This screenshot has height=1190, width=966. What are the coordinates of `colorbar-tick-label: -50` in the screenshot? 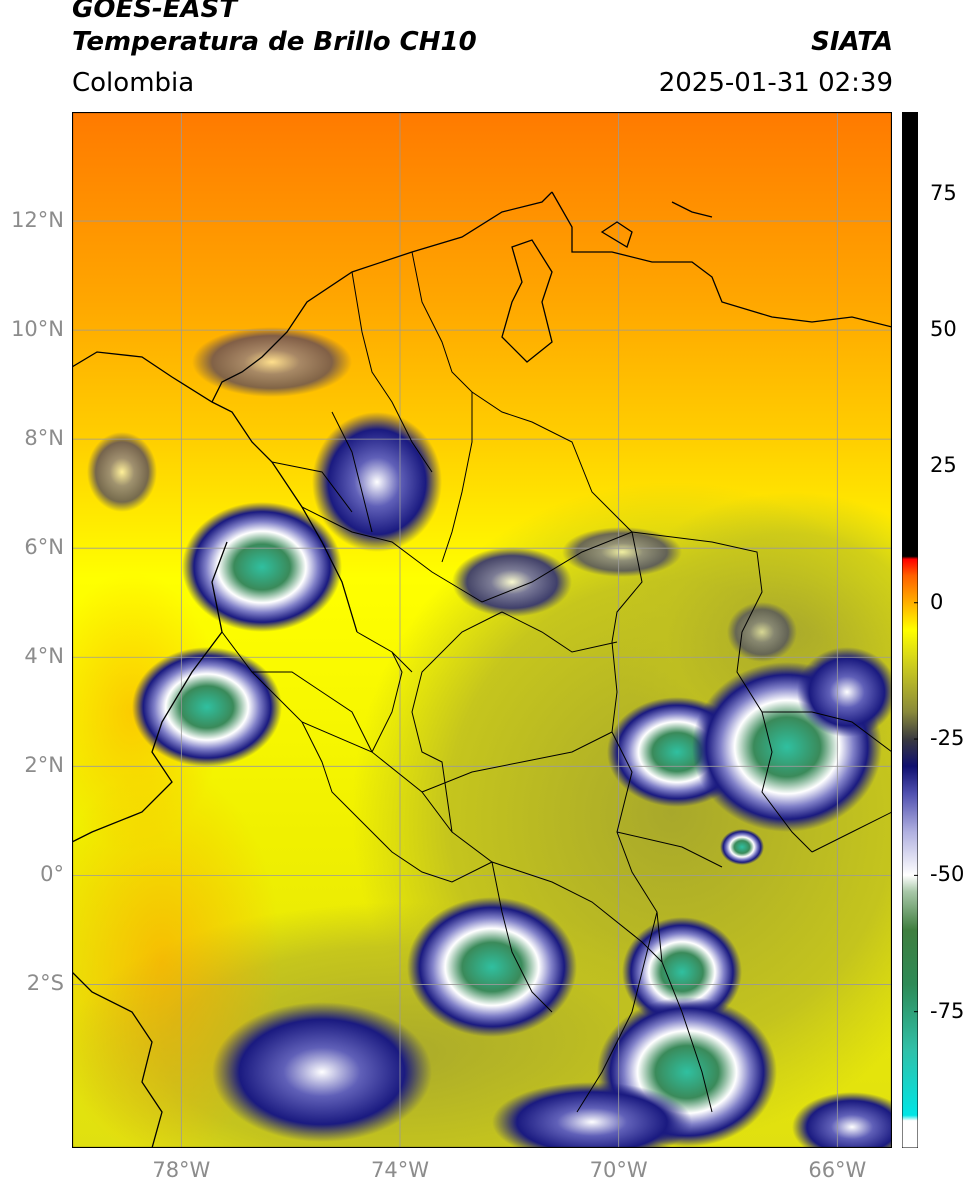 It's located at (947, 874).